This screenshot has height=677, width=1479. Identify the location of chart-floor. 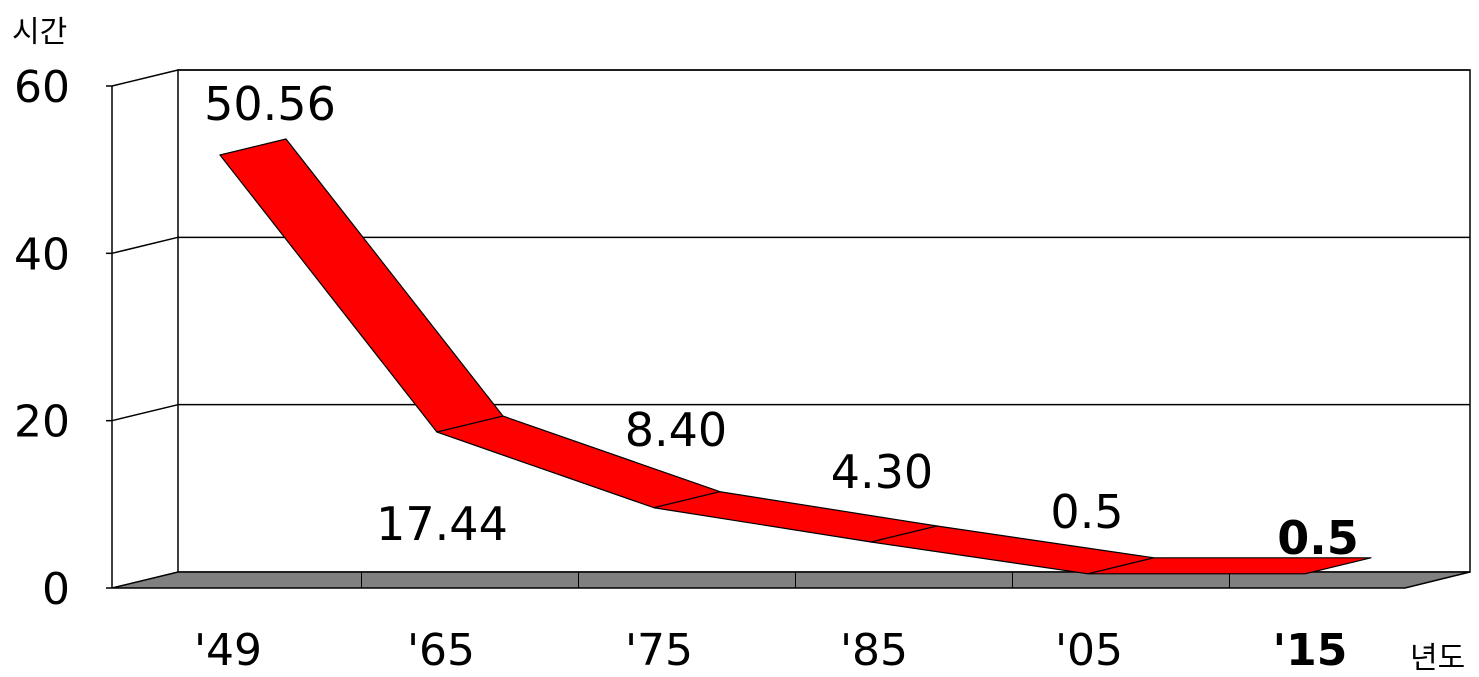
(791, 580).